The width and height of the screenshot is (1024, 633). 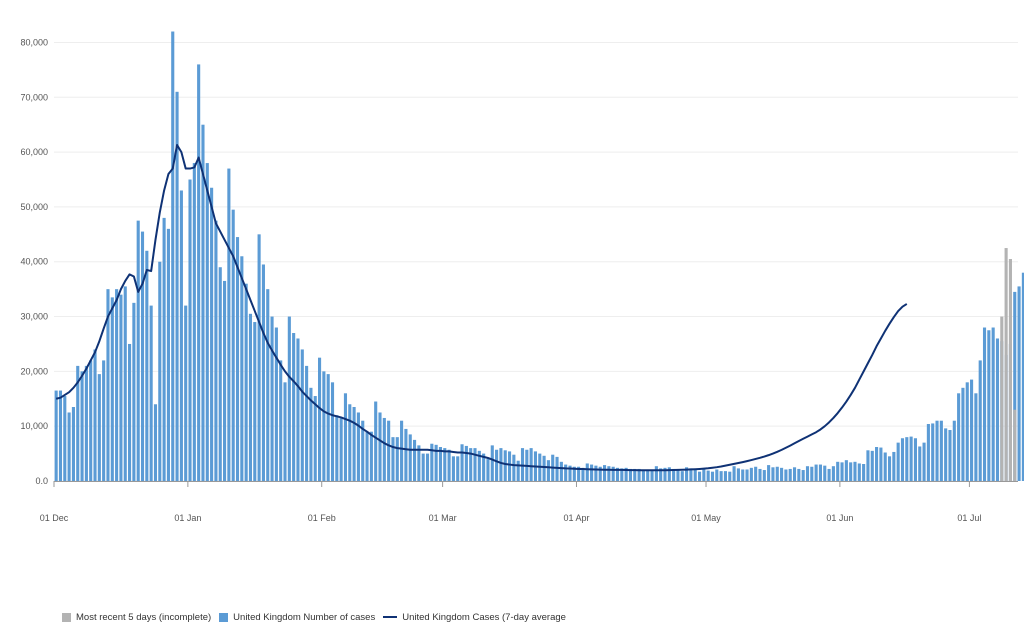 What do you see at coordinates (34, 207) in the screenshot?
I see `y-tick-label: 50,000` at bounding box center [34, 207].